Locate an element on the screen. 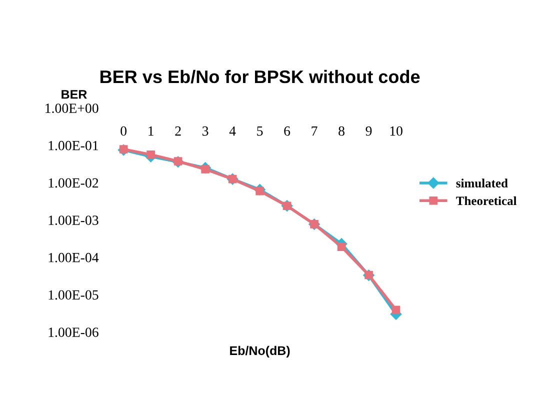 This screenshot has height=400, width=539. y-tick-label: 1.00E+00 is located at coordinates (72, 109).